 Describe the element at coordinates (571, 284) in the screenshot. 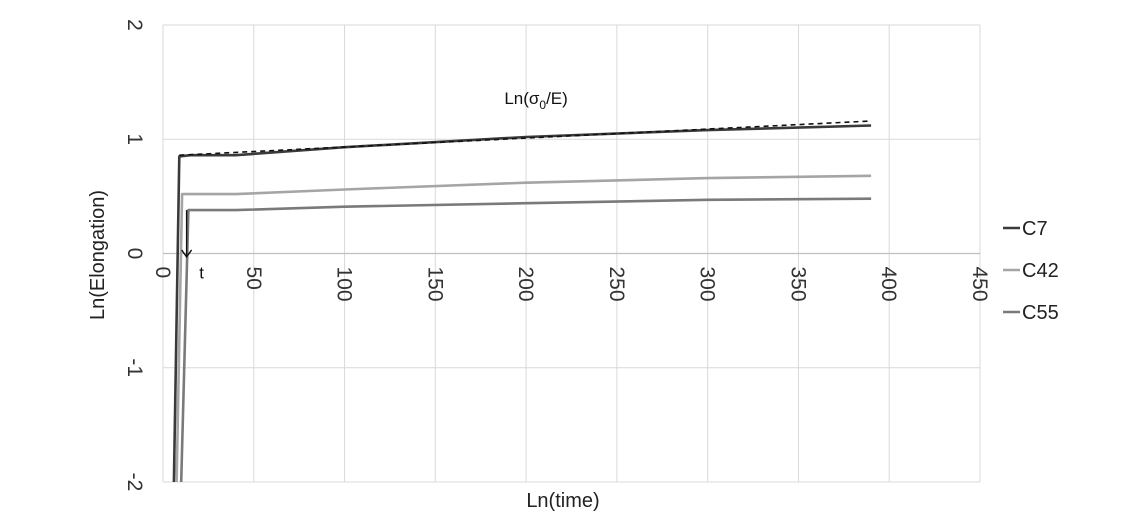

I see `x-tick-labels: 0 50 100 150 200 250 300 350 400 450` at that location.